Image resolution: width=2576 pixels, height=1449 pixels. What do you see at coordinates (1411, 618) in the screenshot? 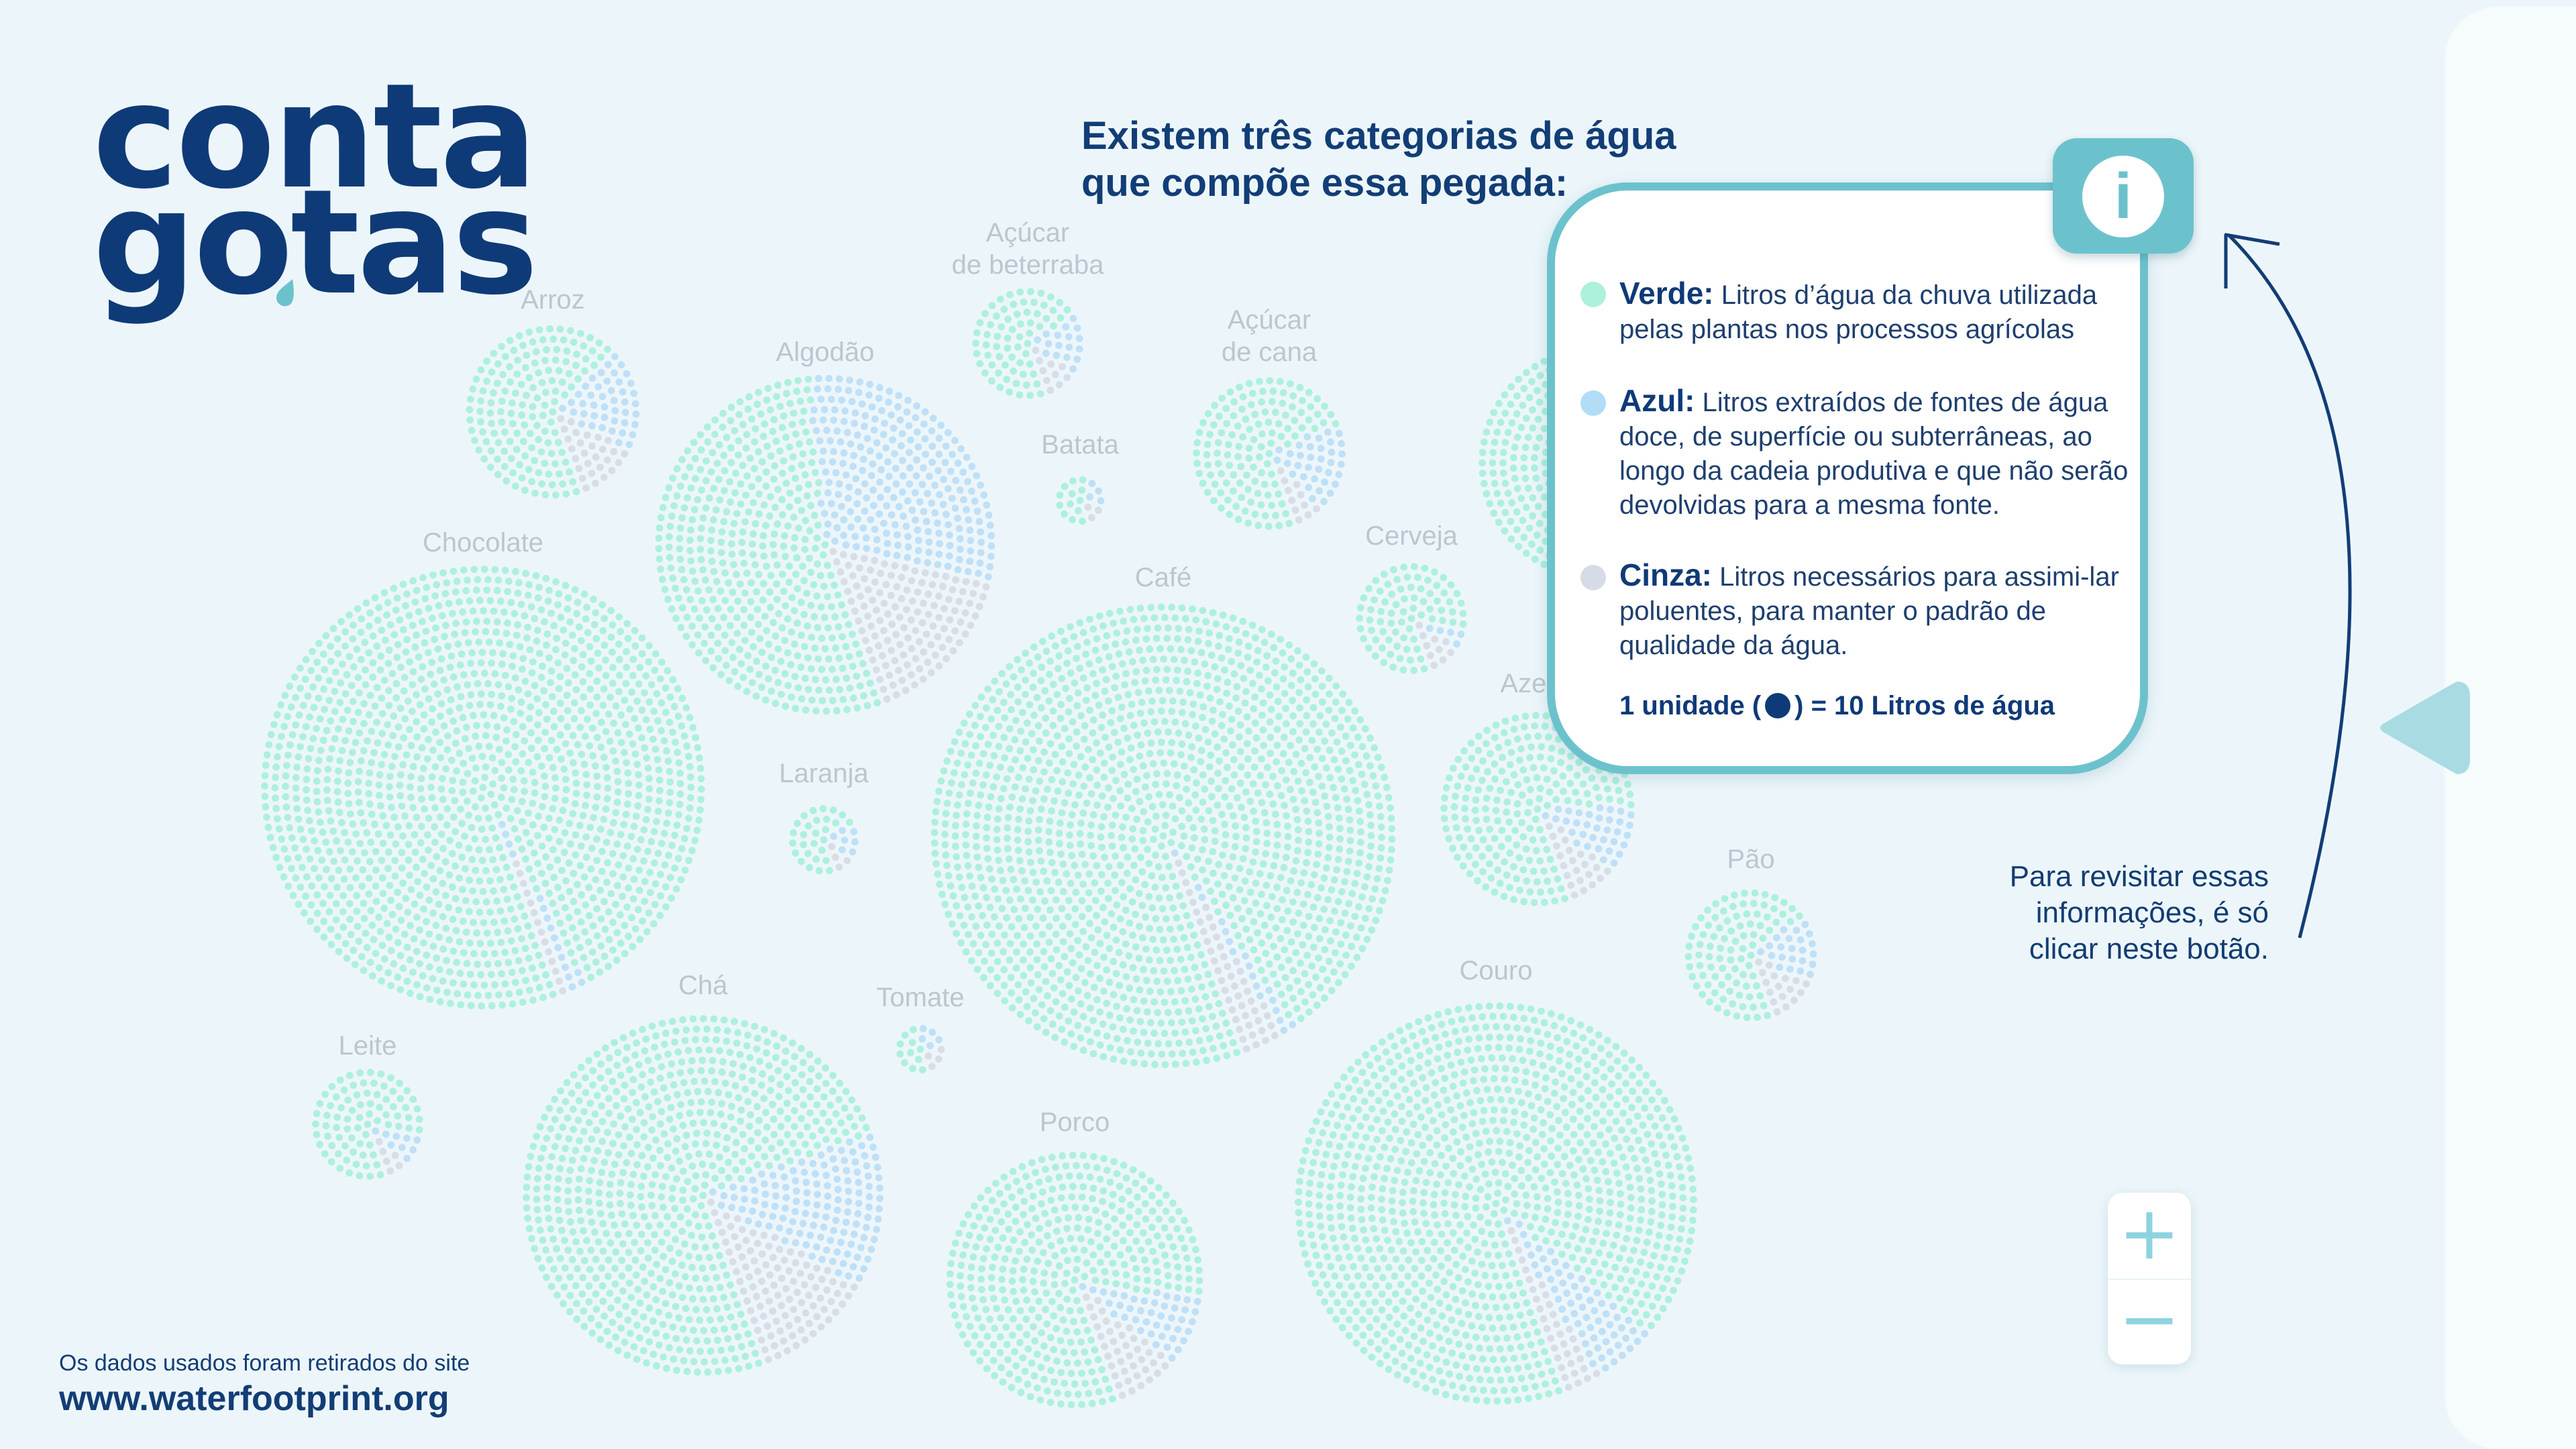
I see `bubble-cerveja` at bounding box center [1411, 618].